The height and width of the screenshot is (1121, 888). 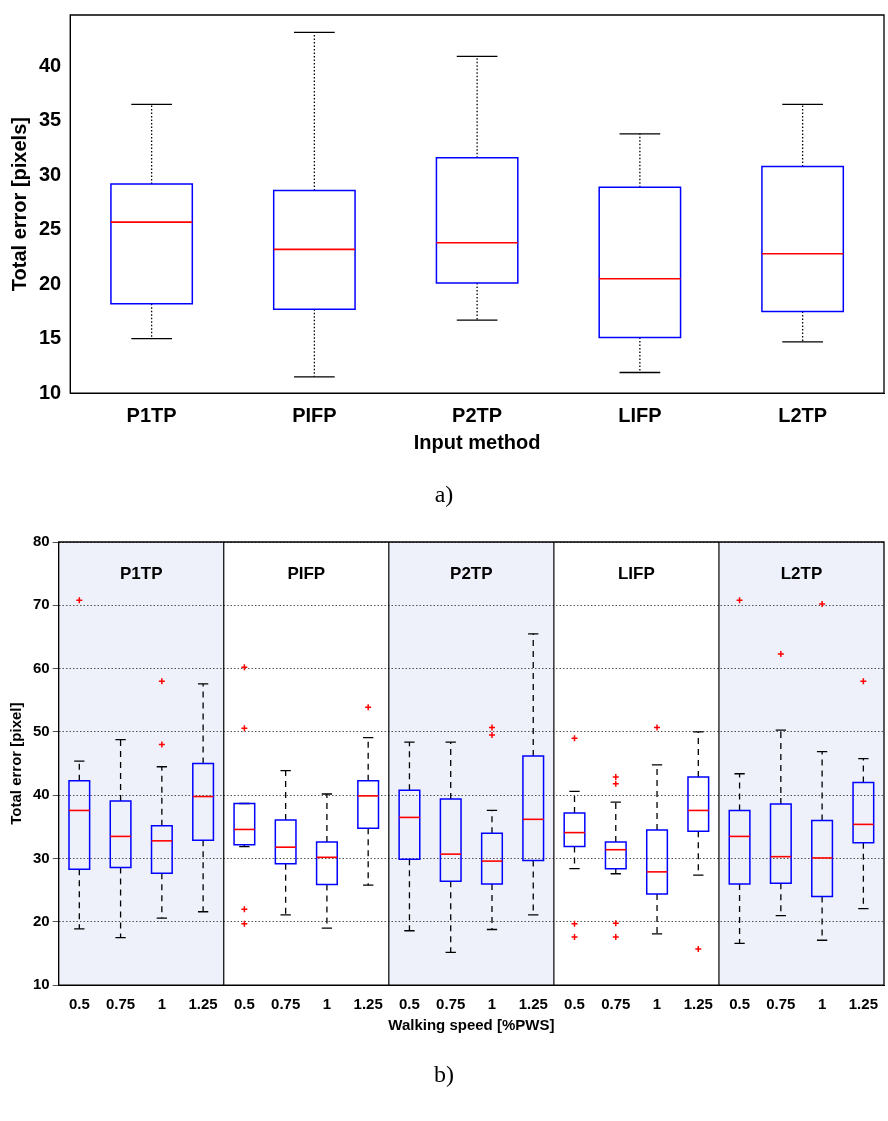 What do you see at coordinates (636, 573) in the screenshot?
I see `annotation: LIFP` at bounding box center [636, 573].